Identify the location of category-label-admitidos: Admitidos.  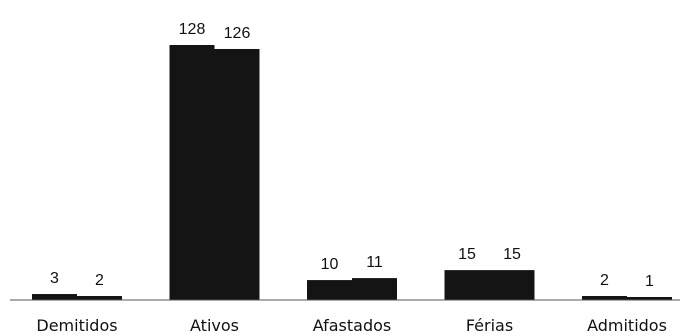
(627, 325).